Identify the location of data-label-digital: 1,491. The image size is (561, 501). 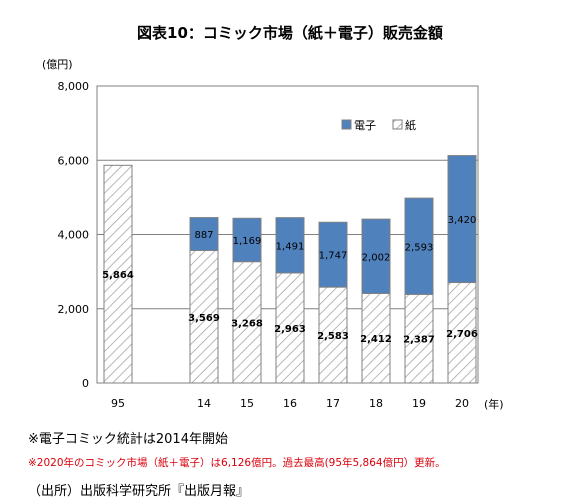
(290, 246).